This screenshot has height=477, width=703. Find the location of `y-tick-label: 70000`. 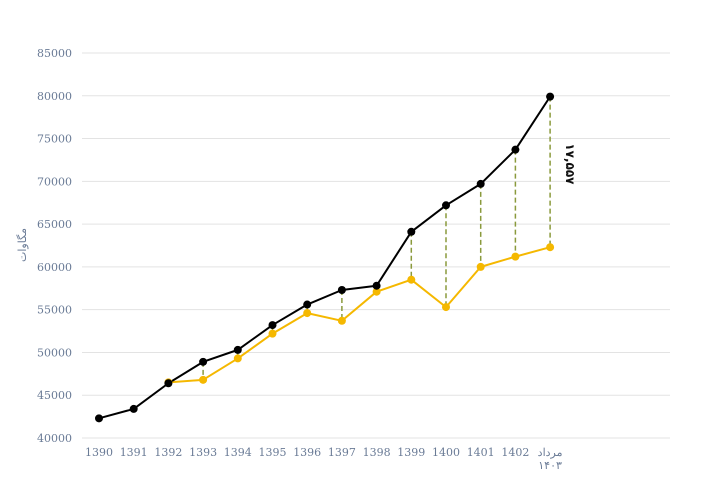

y-tick-label: 70000 is located at coordinates (54, 181).